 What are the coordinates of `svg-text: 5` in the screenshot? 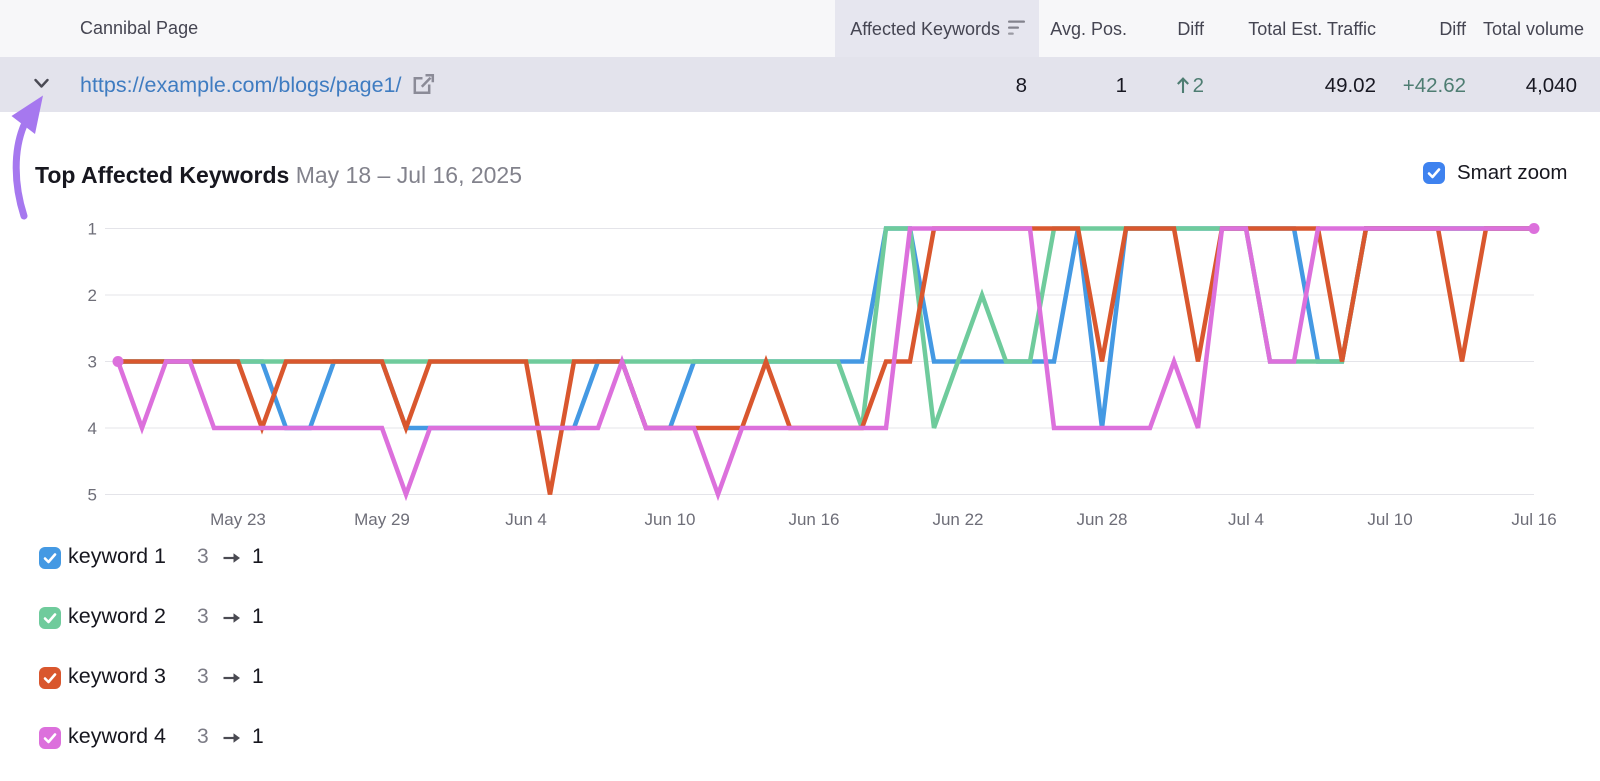 It's located at (92, 495).